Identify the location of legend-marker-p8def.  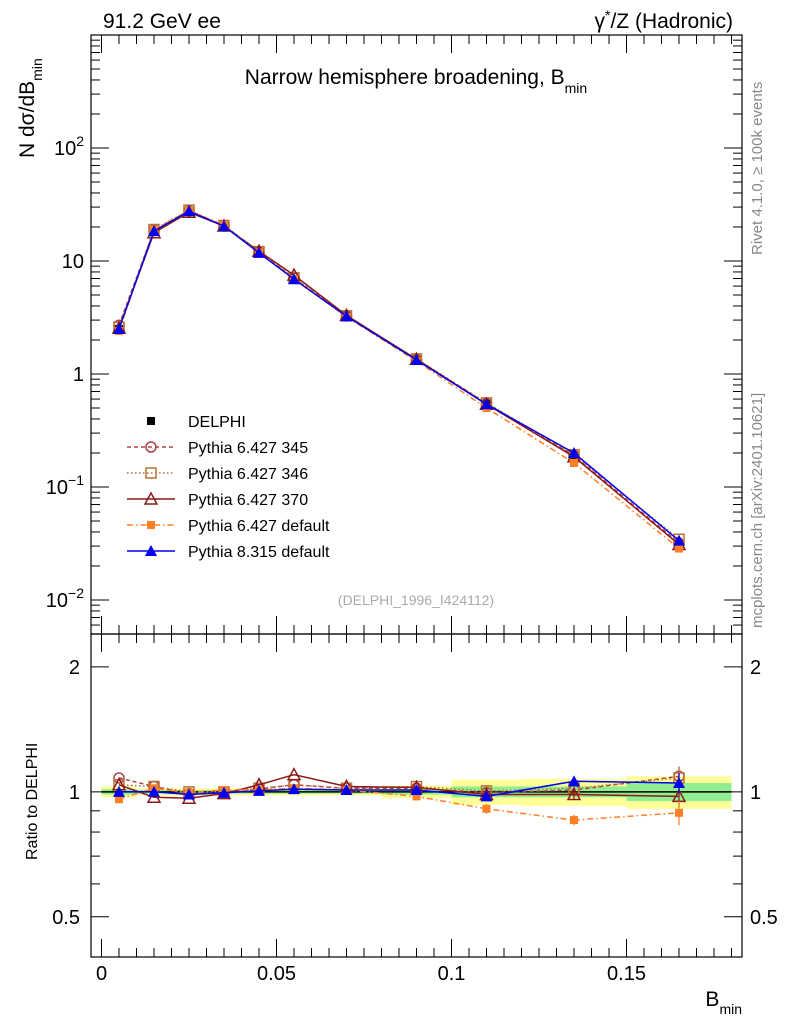
(151, 550).